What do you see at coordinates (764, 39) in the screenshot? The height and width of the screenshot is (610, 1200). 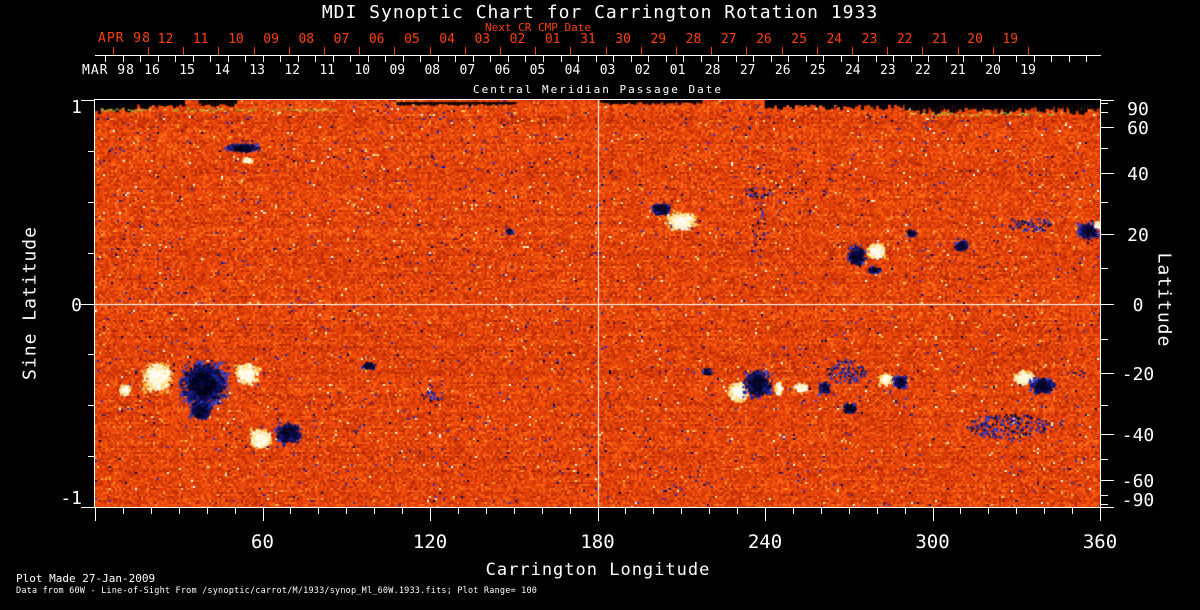 I see `next-cr-day-label: 26` at bounding box center [764, 39].